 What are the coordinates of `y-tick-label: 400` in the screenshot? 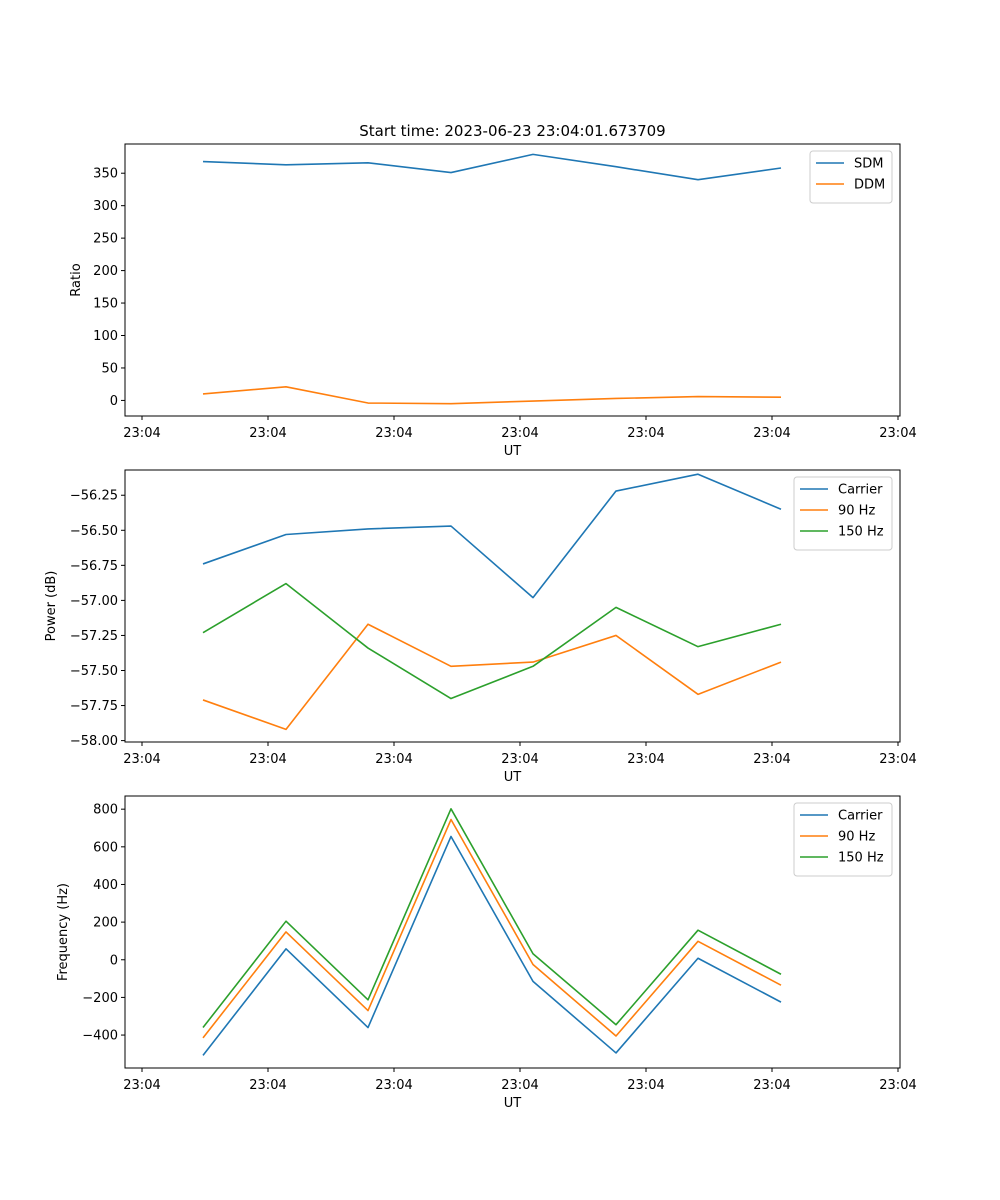 It's located at (105, 885).